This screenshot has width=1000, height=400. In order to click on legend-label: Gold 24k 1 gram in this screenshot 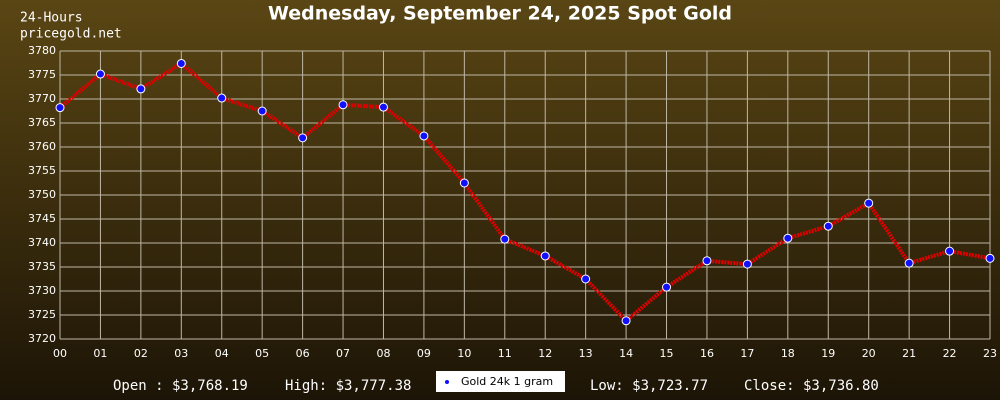, I will do `click(507, 381)`.